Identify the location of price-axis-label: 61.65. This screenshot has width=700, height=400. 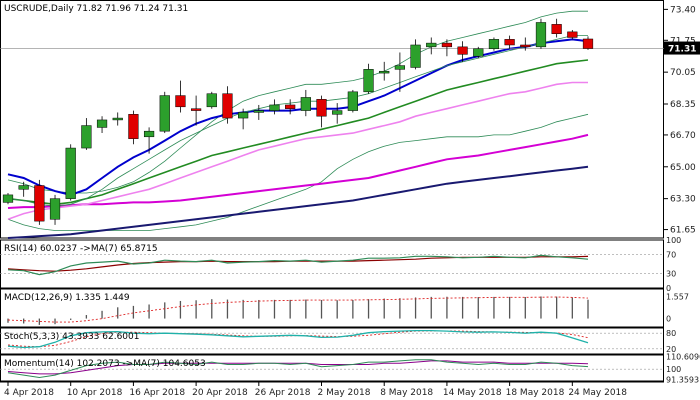
(683, 231).